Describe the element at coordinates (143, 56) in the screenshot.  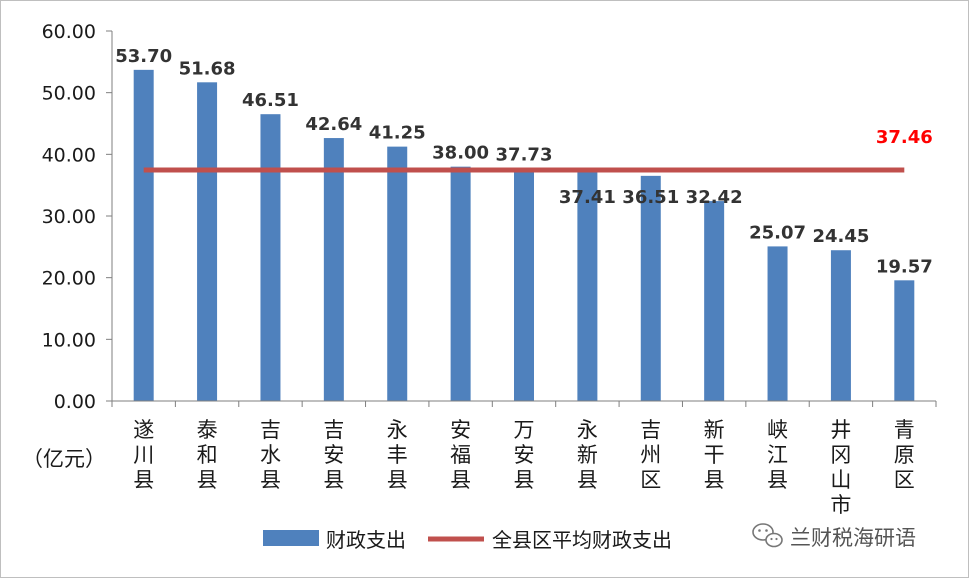
I see `bar-value-label: 53.70` at that location.